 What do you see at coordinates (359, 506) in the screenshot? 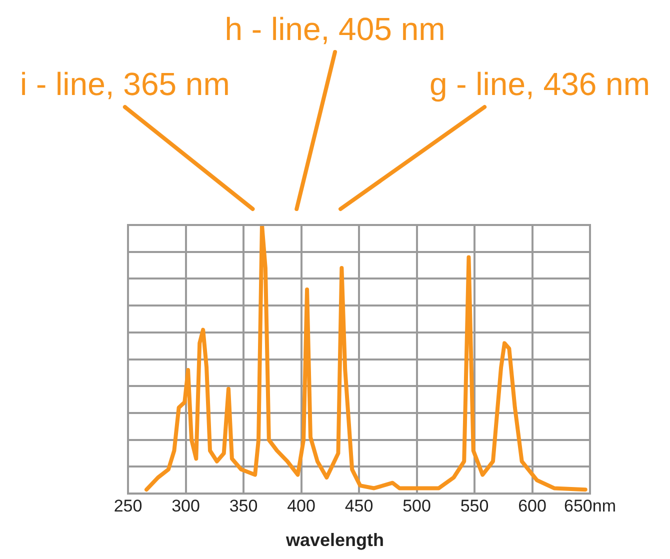
I see `x-tick-label: 450` at bounding box center [359, 506].